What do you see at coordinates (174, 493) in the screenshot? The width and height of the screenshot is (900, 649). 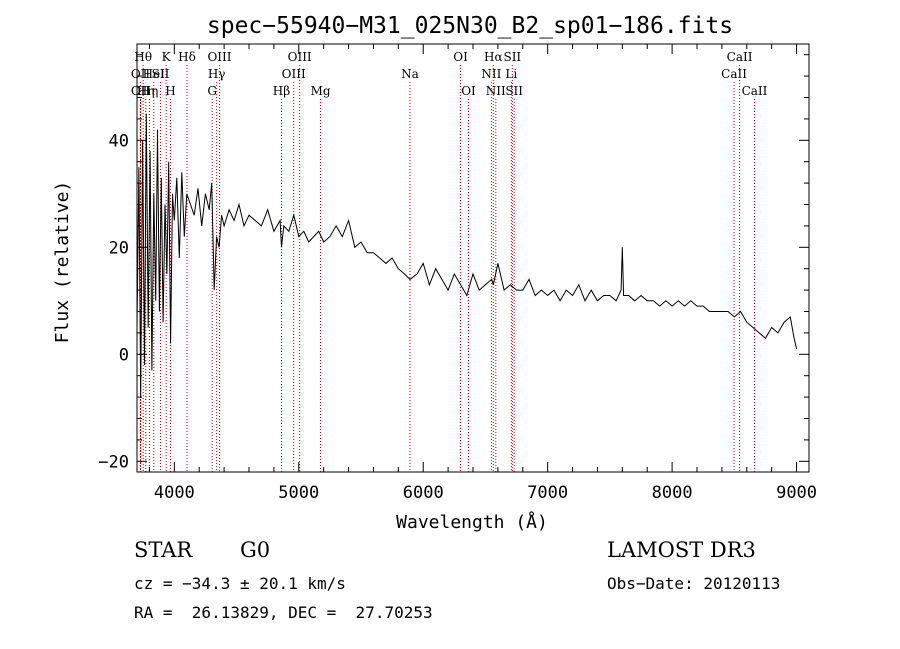 I see `x-tick-label: 4000` at bounding box center [174, 493].